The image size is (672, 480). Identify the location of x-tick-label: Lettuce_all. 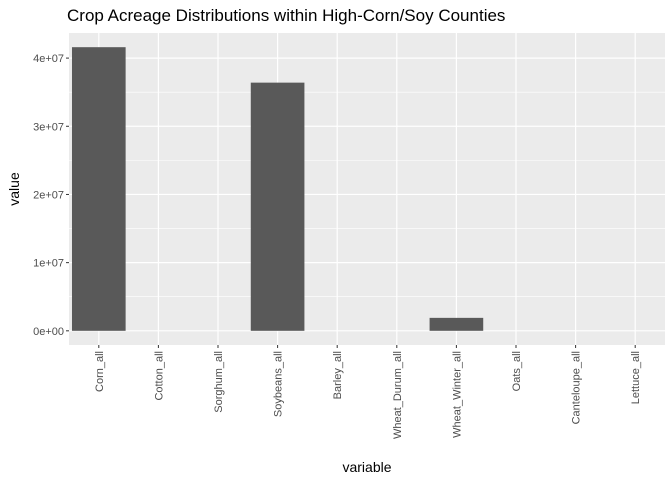
(636, 377).